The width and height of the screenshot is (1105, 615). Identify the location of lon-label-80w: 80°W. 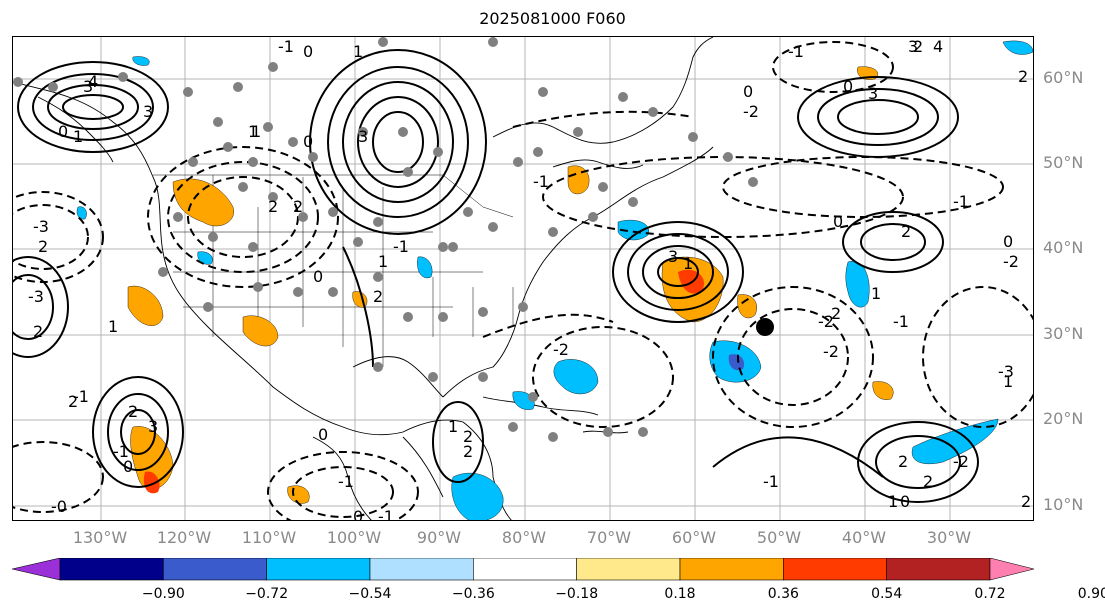
(524, 537).